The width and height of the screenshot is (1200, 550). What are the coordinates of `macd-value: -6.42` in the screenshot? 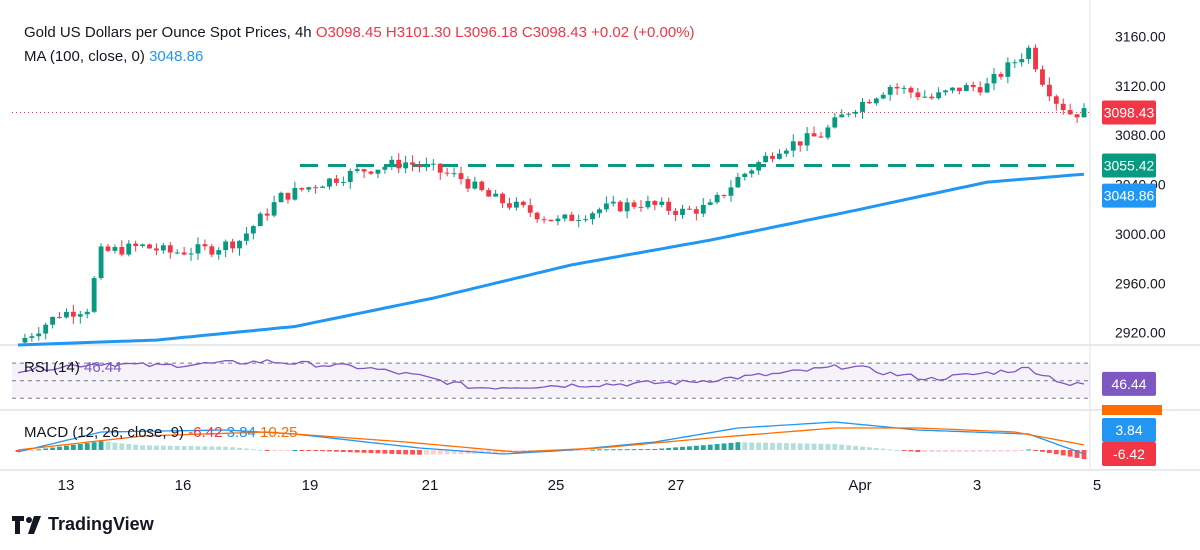 It's located at (205, 432).